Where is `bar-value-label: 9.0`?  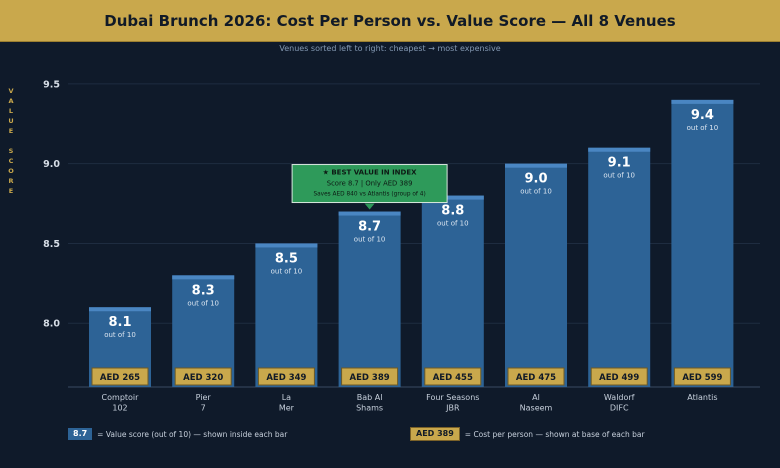 bar-value-label: 9.0 is located at coordinates (535, 179).